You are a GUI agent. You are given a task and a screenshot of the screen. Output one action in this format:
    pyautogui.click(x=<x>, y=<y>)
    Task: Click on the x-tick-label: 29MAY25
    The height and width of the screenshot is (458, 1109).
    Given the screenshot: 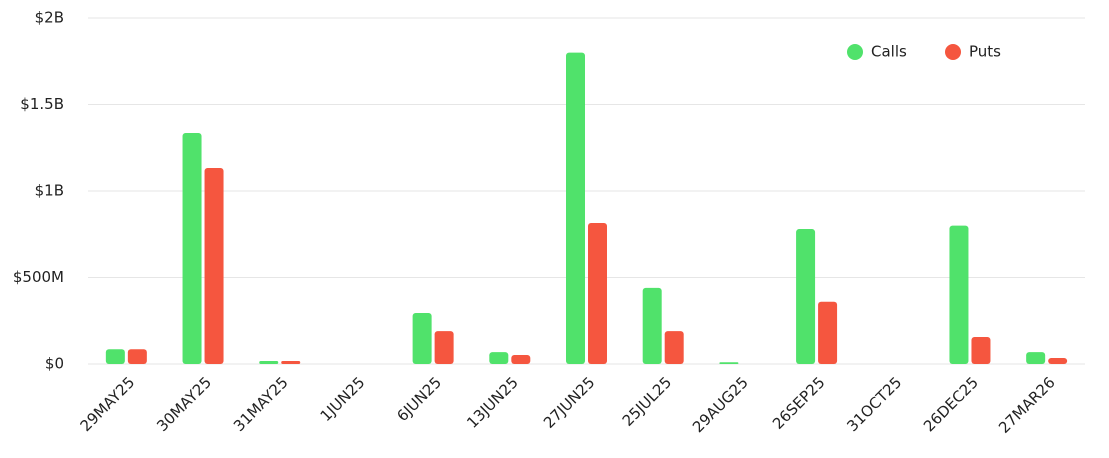 What is the action you would take?
    pyautogui.click(x=108, y=404)
    